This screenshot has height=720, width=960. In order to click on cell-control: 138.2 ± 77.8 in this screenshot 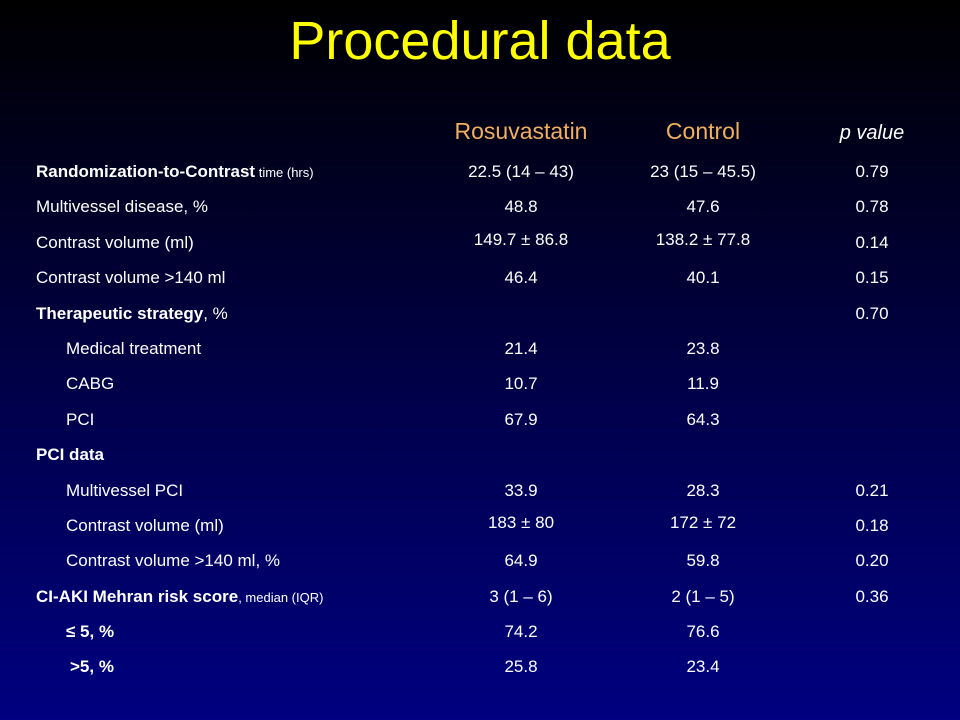, I will do `click(703, 239)`.